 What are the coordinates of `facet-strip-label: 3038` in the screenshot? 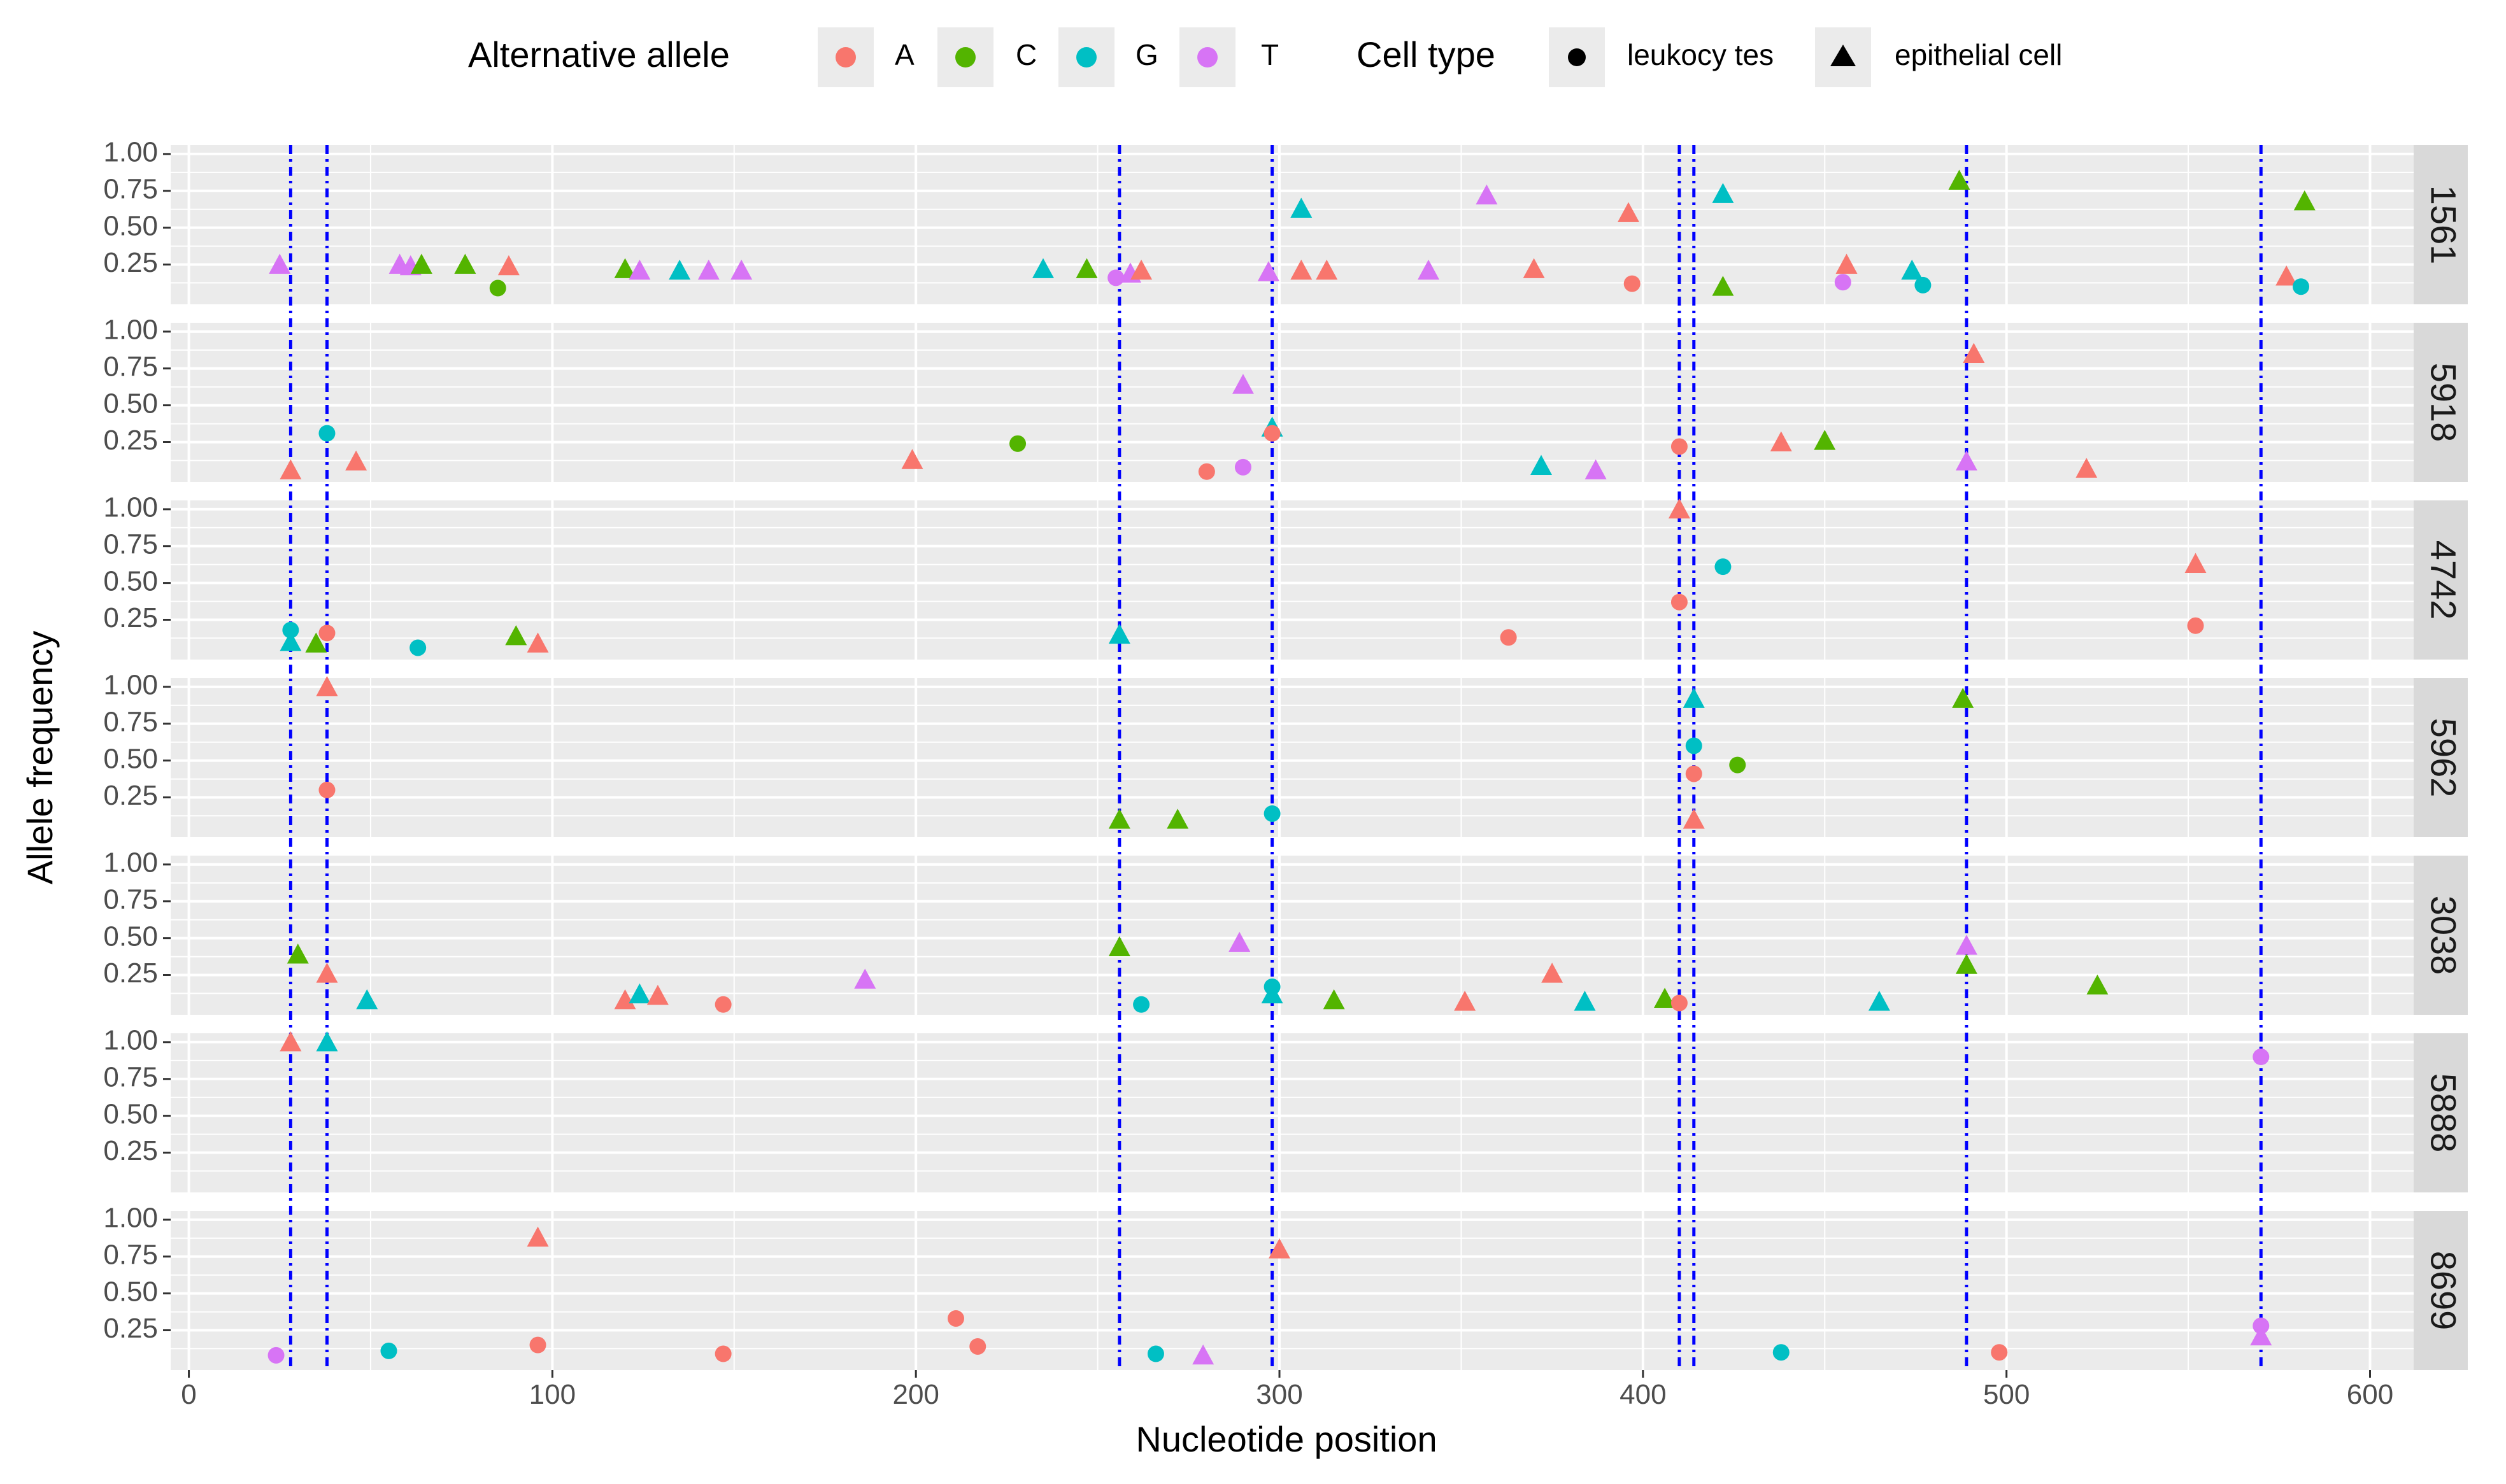 It's located at (2444, 935).